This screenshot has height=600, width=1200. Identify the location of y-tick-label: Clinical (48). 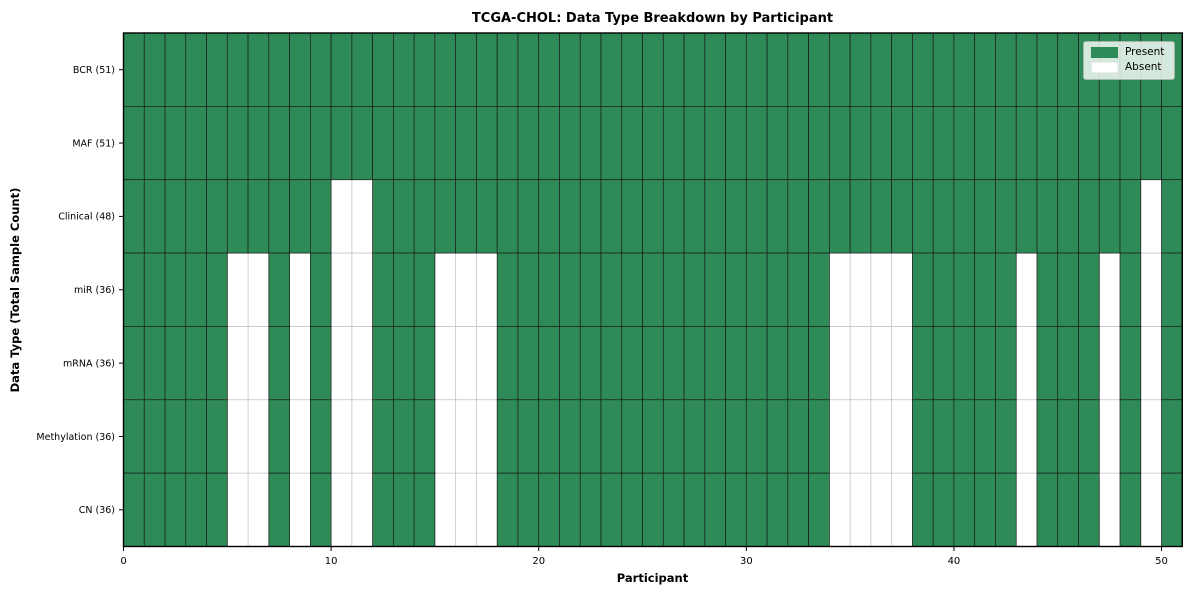
(86, 217).